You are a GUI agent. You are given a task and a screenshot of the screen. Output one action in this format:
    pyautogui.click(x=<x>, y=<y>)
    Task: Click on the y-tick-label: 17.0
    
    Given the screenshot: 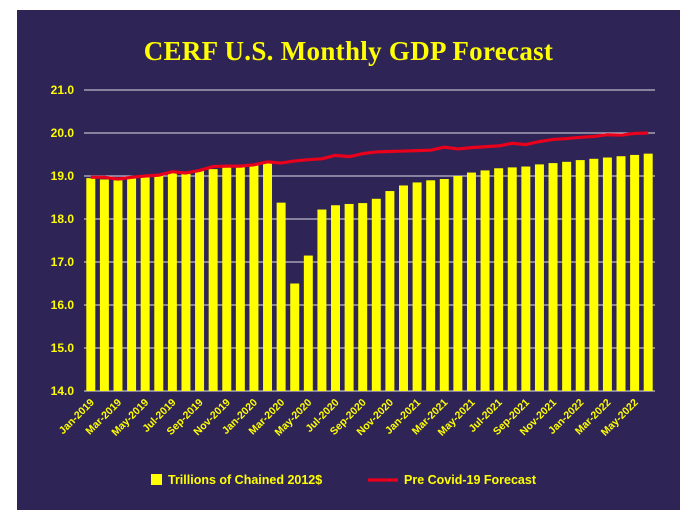 What is the action you would take?
    pyautogui.click(x=63, y=262)
    